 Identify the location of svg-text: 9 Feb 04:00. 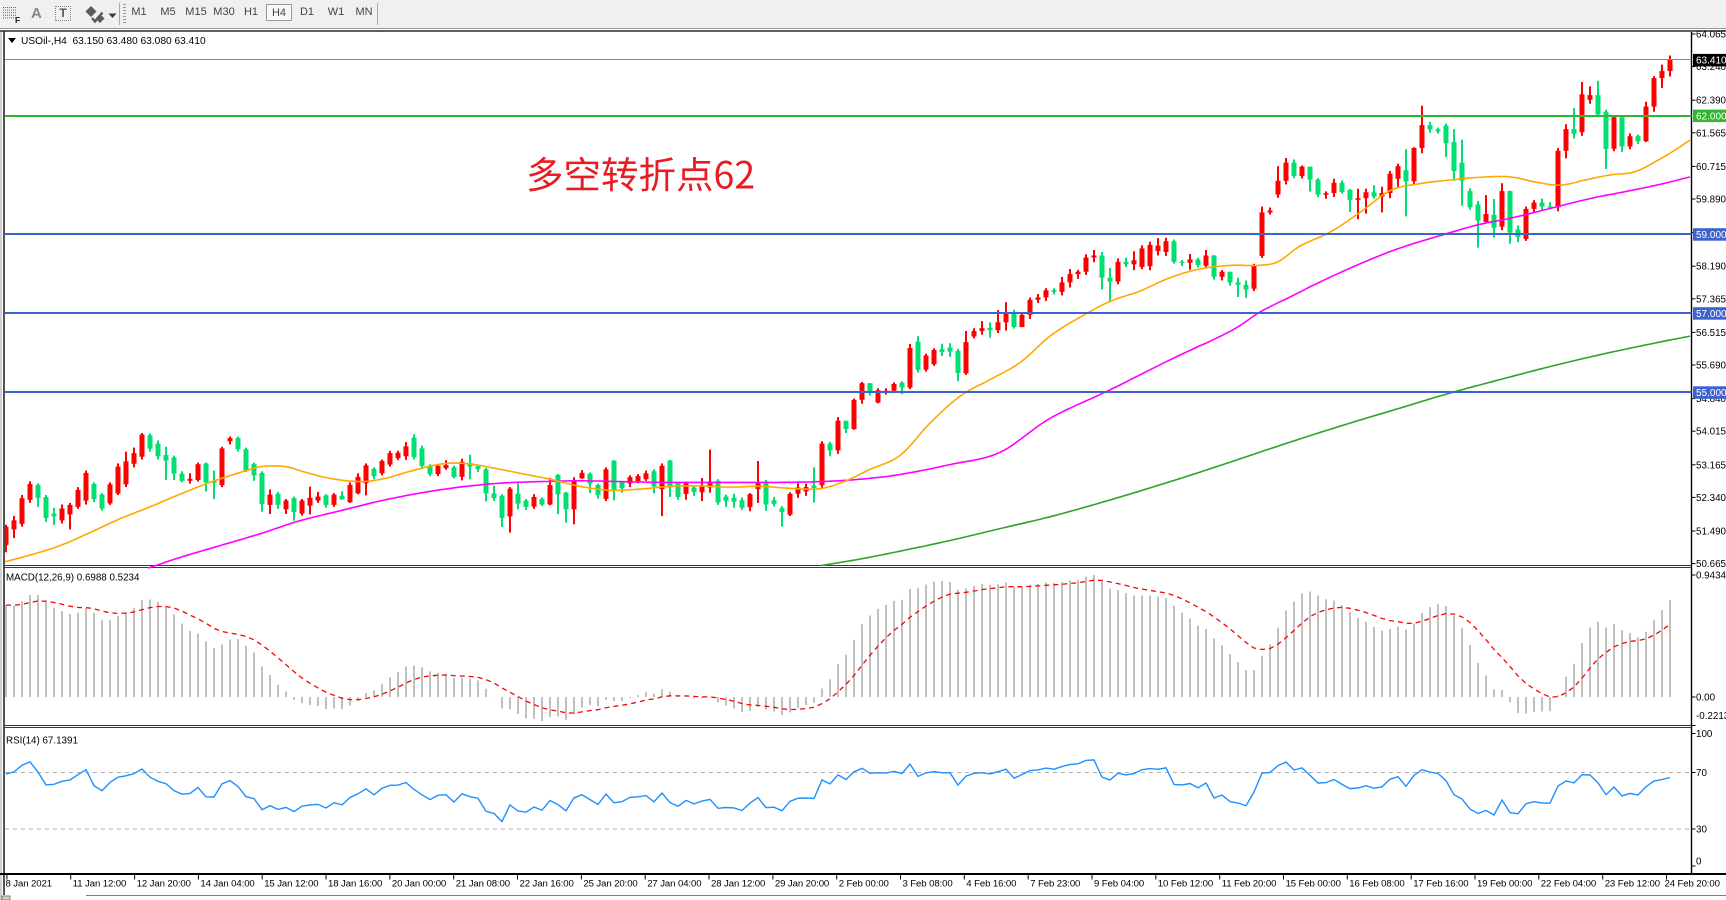
(1119, 884).